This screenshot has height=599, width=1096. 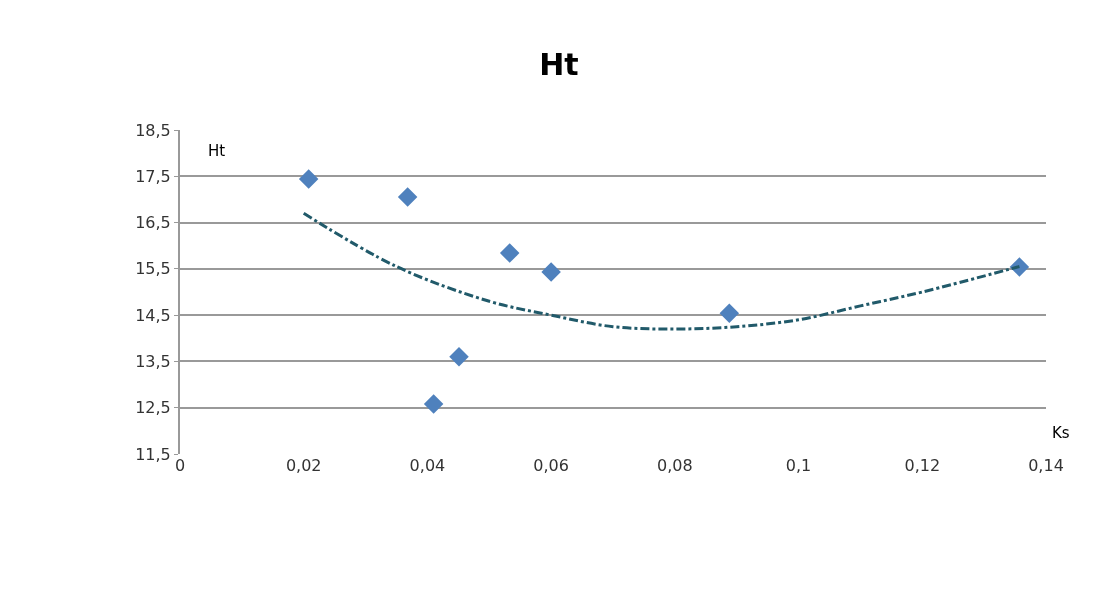 I want to click on x-tick-label: 0,06, so click(x=551, y=465).